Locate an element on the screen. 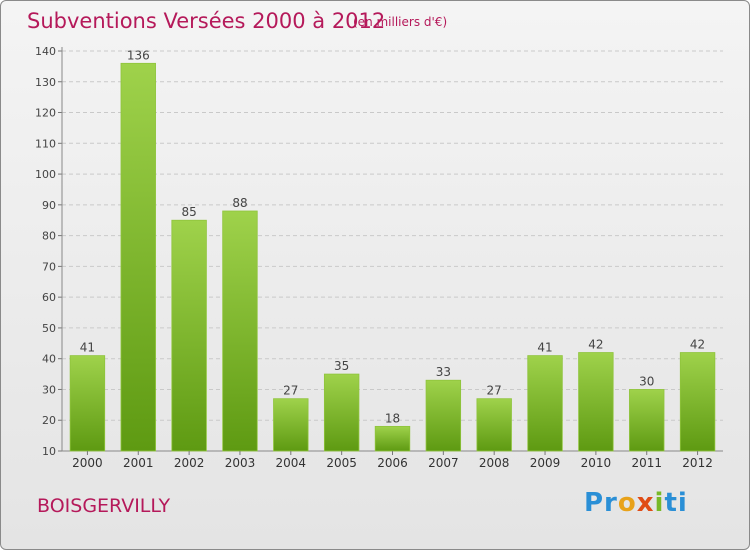 This screenshot has width=750, height=550. chart-title: Subventions Versées 2000 à 2012 is located at coordinates (206, 21).